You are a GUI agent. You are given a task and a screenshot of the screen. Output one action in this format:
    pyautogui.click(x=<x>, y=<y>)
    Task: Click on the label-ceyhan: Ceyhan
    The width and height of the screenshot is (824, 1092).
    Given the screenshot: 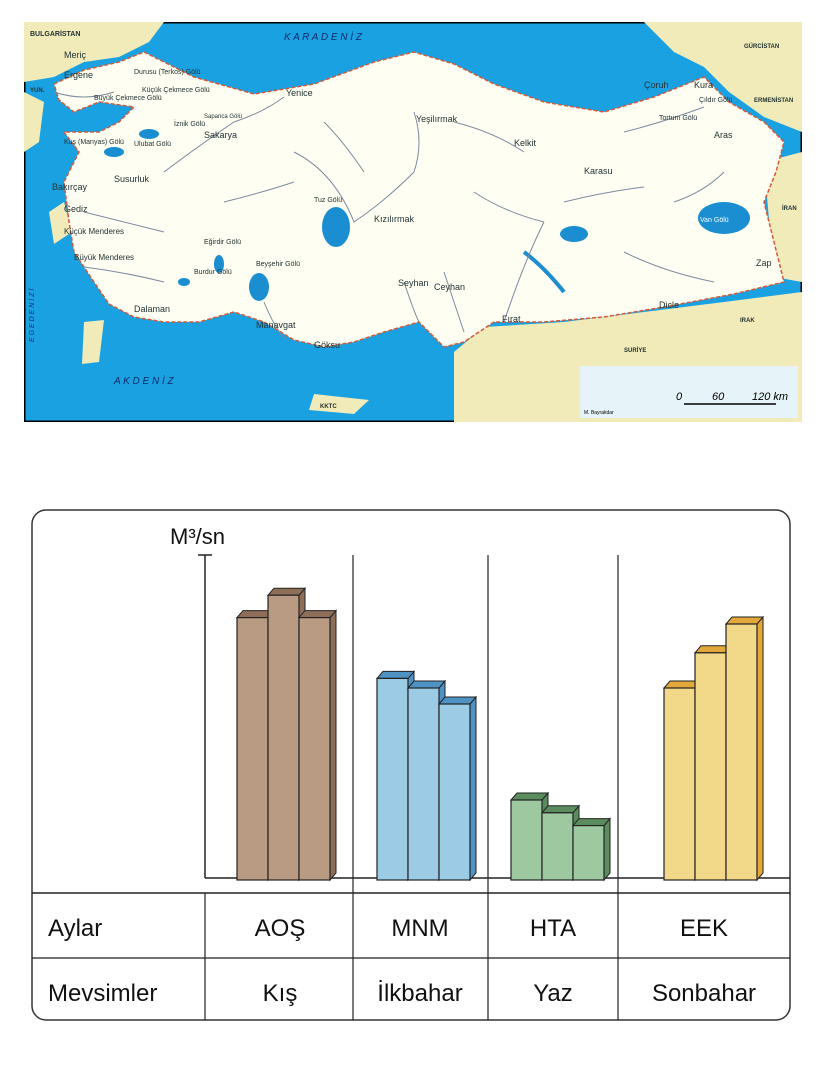 What is the action you would take?
    pyautogui.click(x=449, y=287)
    